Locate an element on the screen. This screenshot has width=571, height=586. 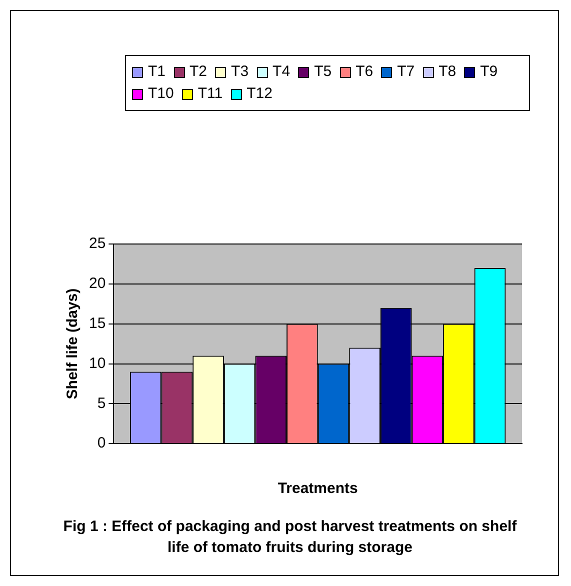
y-tick-label: 10 is located at coordinates (97, 363).